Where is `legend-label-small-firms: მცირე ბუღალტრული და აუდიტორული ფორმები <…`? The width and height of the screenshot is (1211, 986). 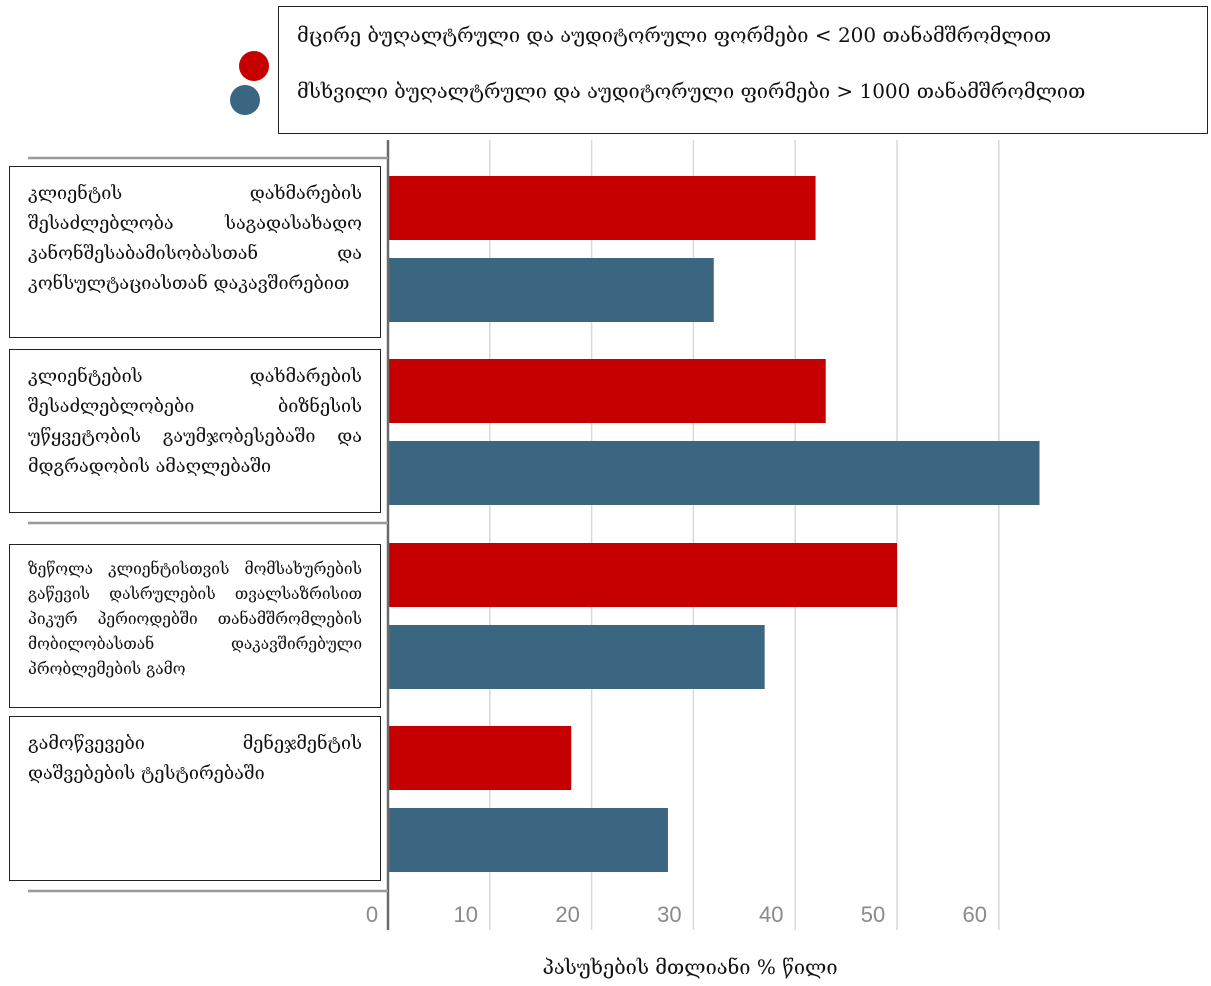 legend-label-small-firms: მცირე ბუღალტრული და აუდიტორული ფორმები <… is located at coordinates (674, 35).